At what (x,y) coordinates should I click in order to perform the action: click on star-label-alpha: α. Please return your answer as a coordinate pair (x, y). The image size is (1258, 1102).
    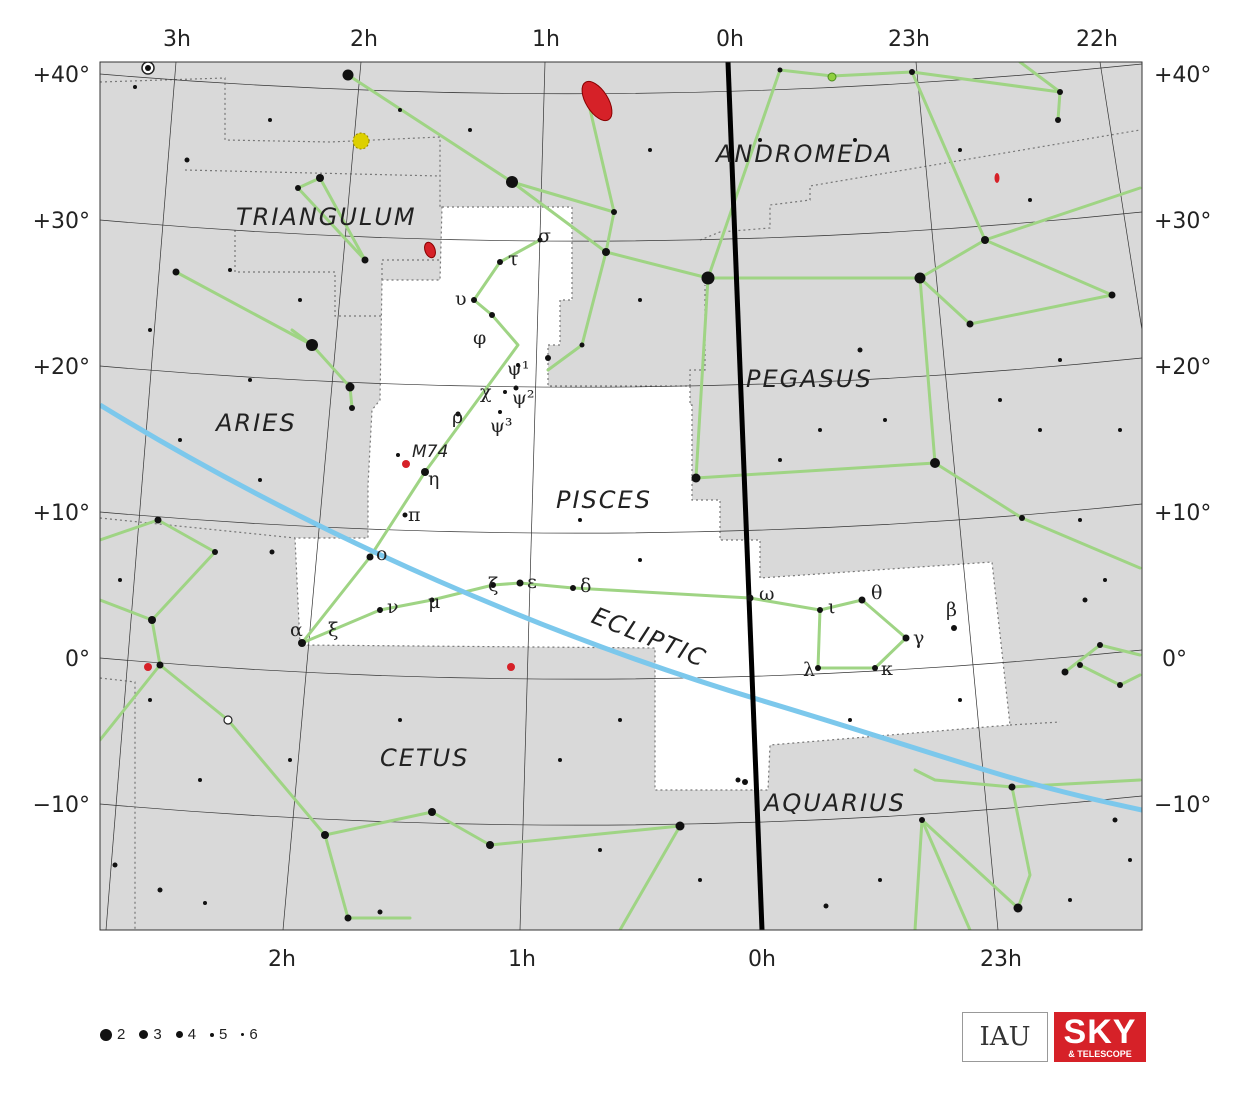
    Looking at the image, I should click on (296, 630).